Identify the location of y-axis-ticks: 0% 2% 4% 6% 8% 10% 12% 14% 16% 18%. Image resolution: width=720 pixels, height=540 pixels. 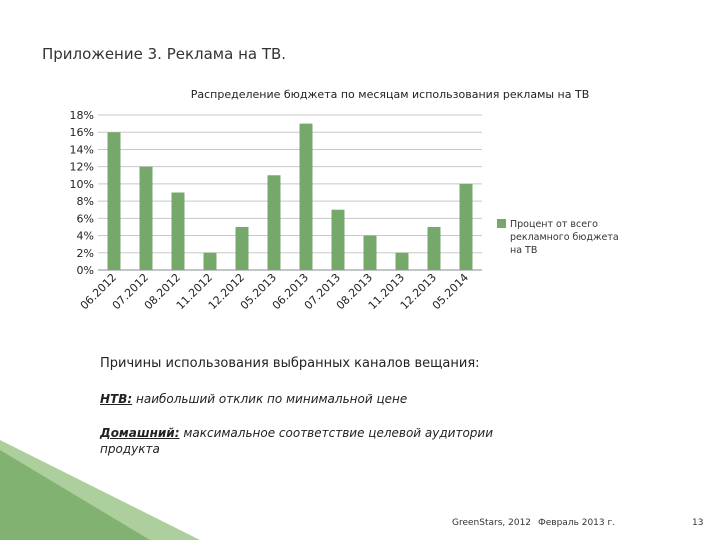
(82, 193).